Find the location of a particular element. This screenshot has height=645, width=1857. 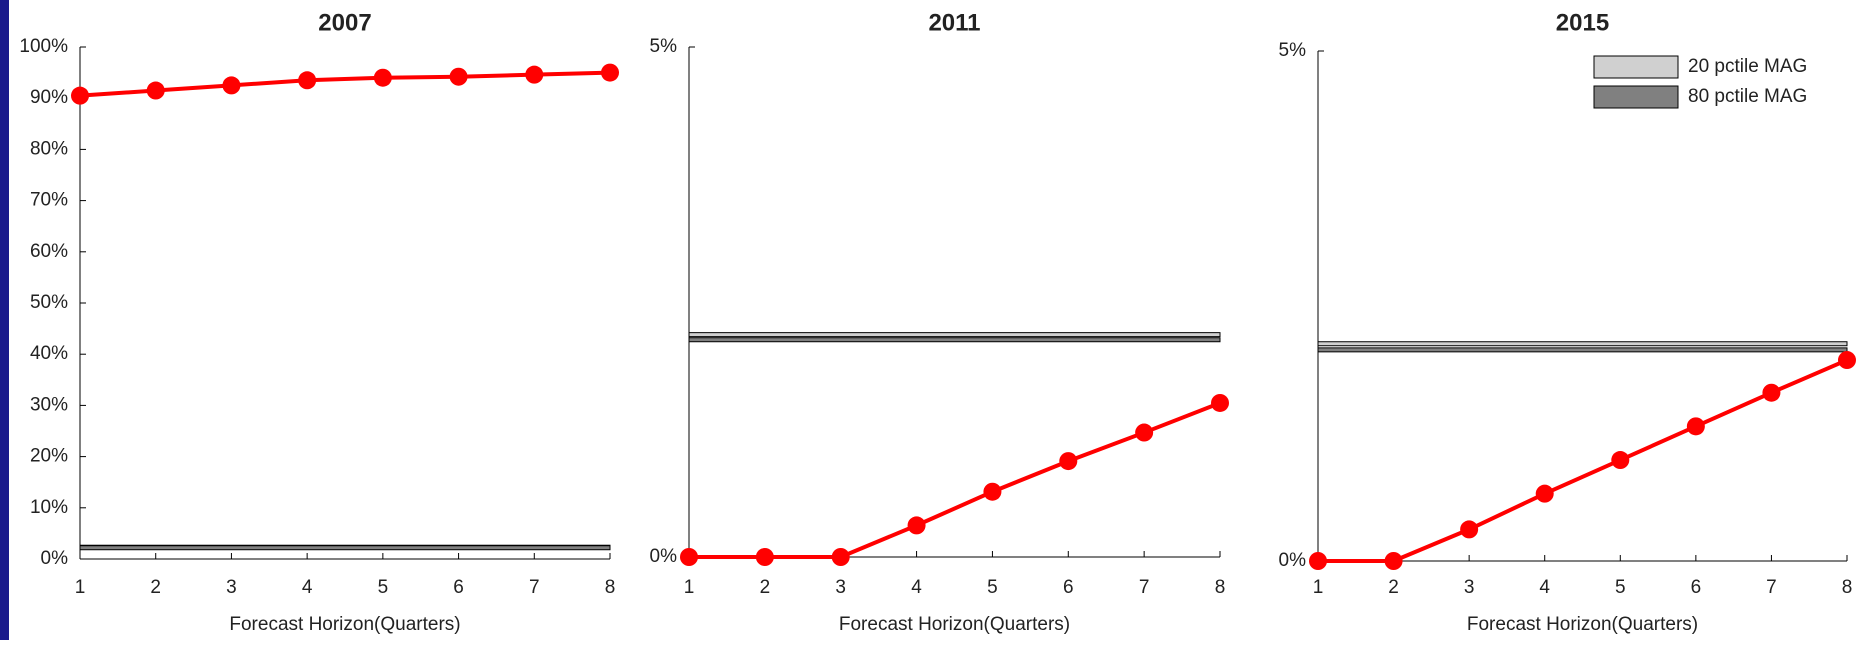

y-tick-label: 10% is located at coordinates (49, 507).